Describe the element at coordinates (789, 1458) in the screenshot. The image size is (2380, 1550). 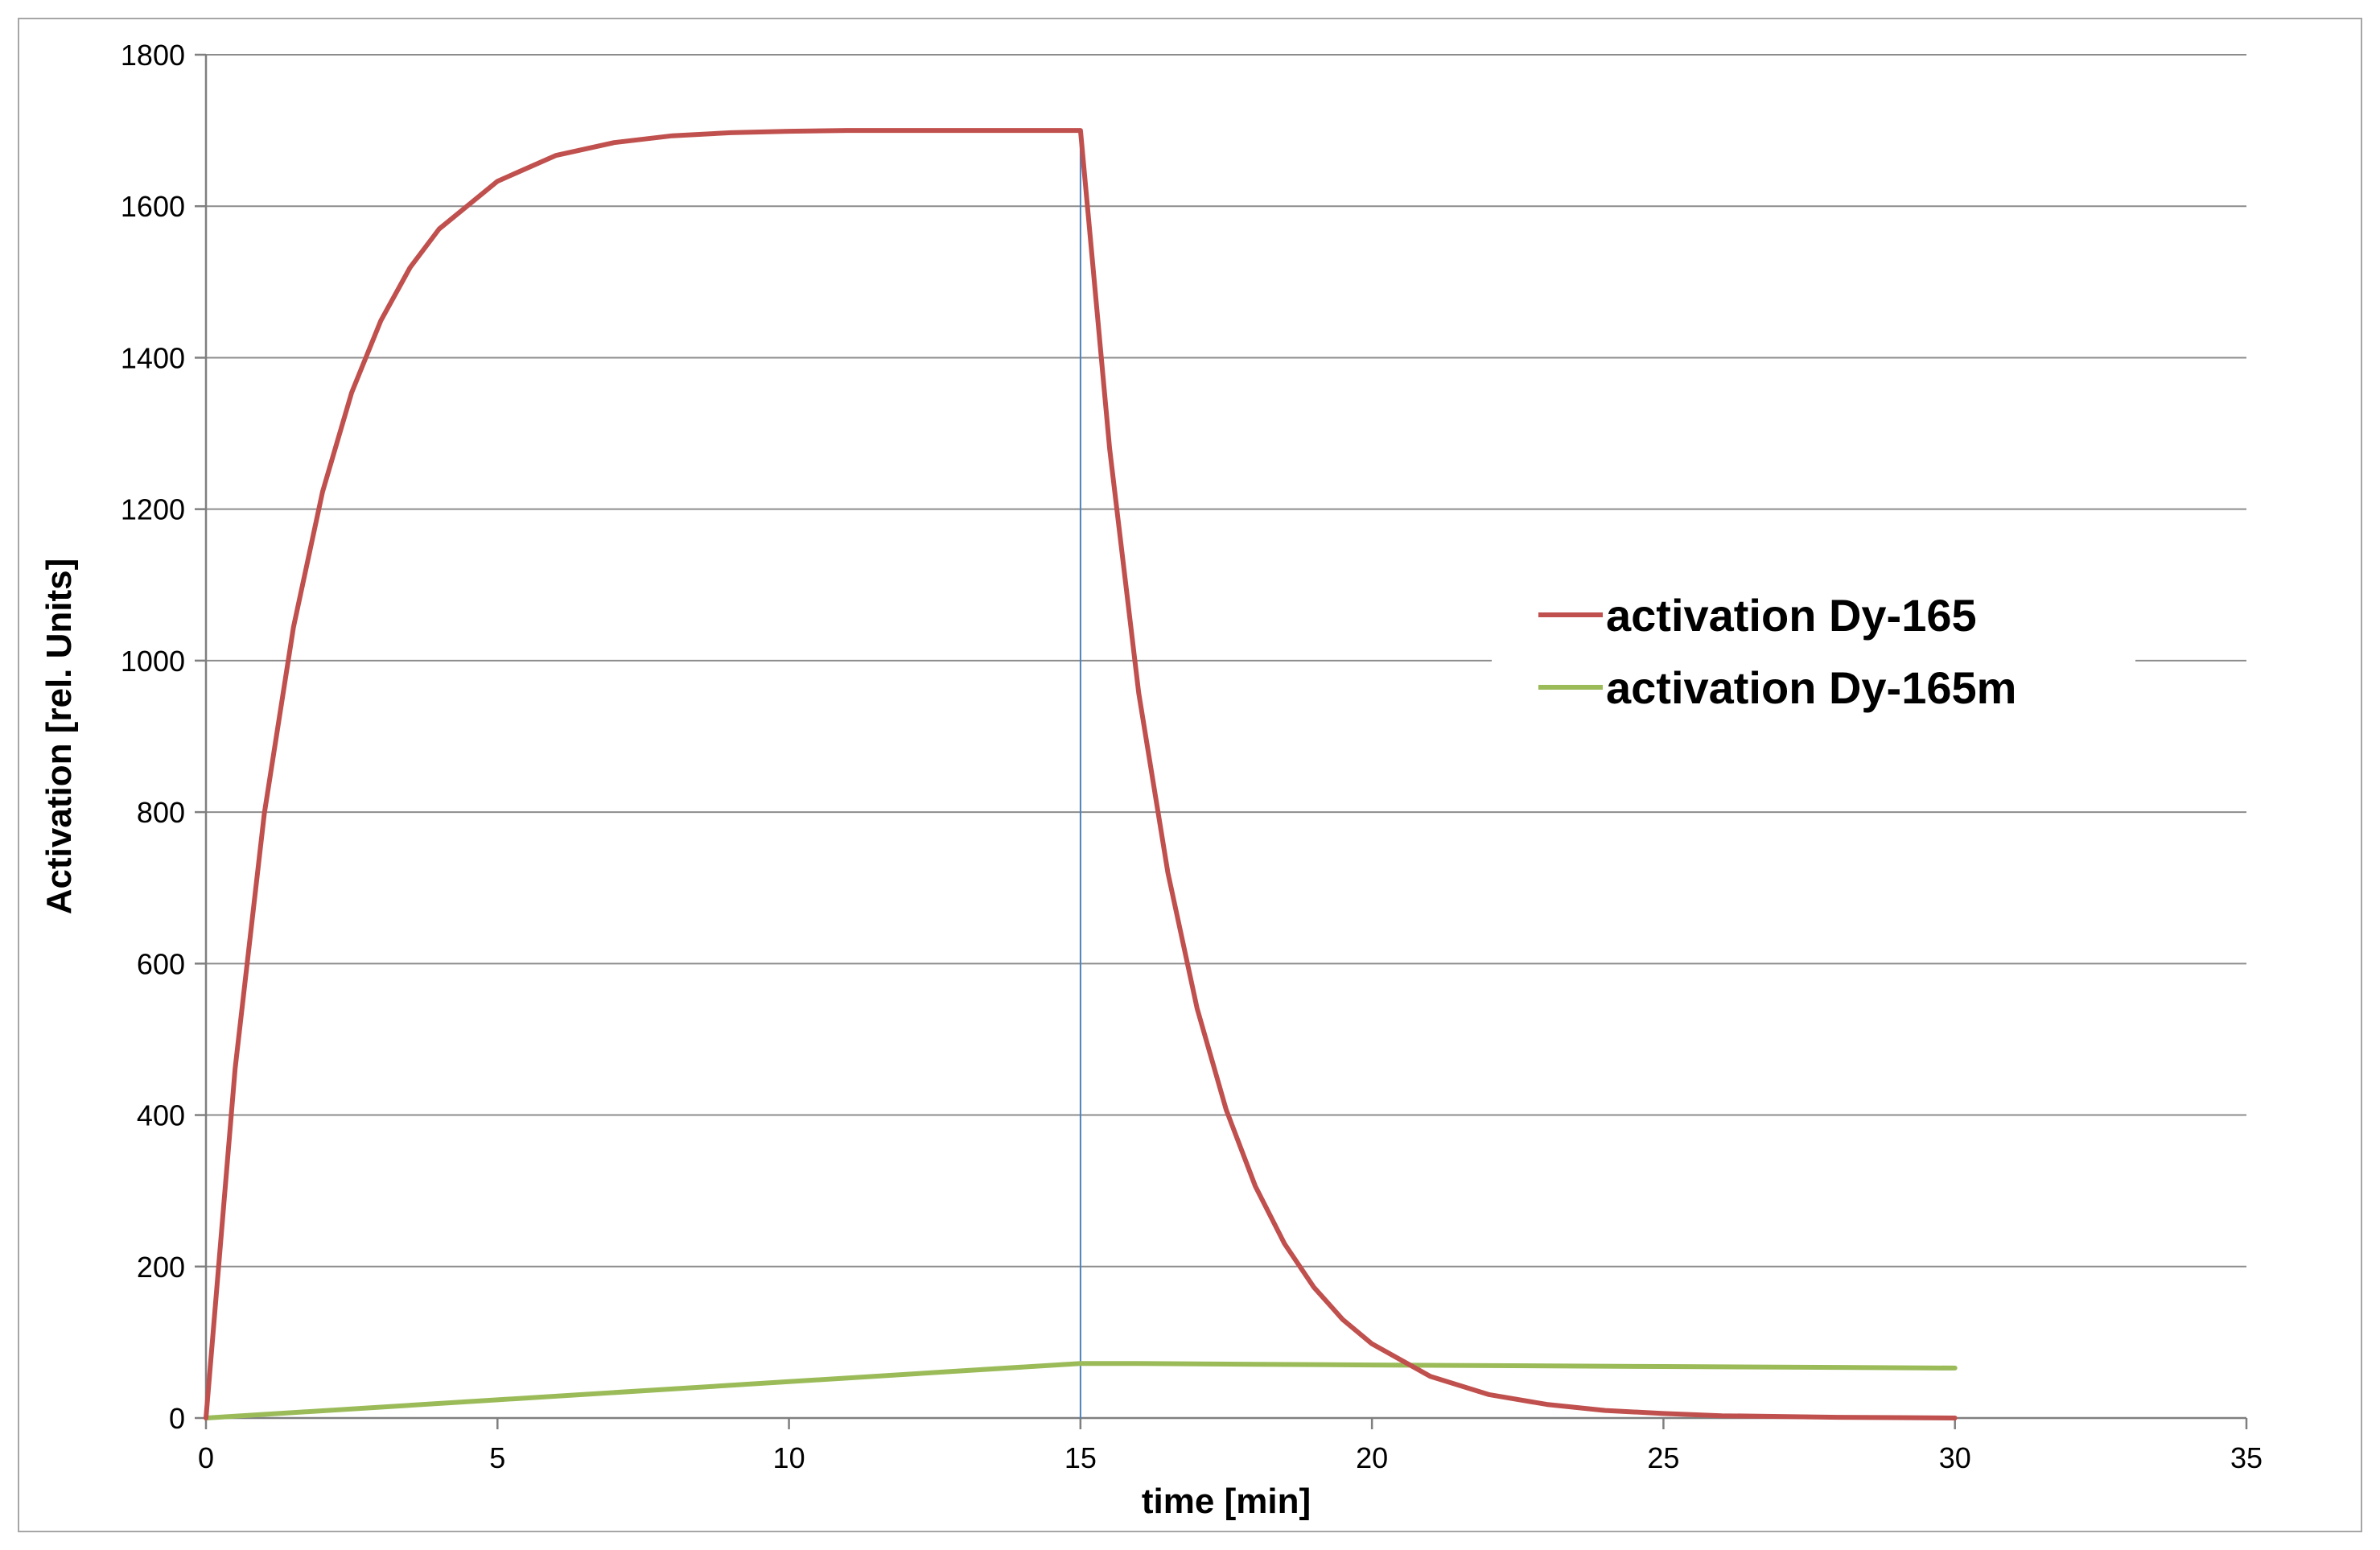
I see `x-tick-label-10: 10` at that location.